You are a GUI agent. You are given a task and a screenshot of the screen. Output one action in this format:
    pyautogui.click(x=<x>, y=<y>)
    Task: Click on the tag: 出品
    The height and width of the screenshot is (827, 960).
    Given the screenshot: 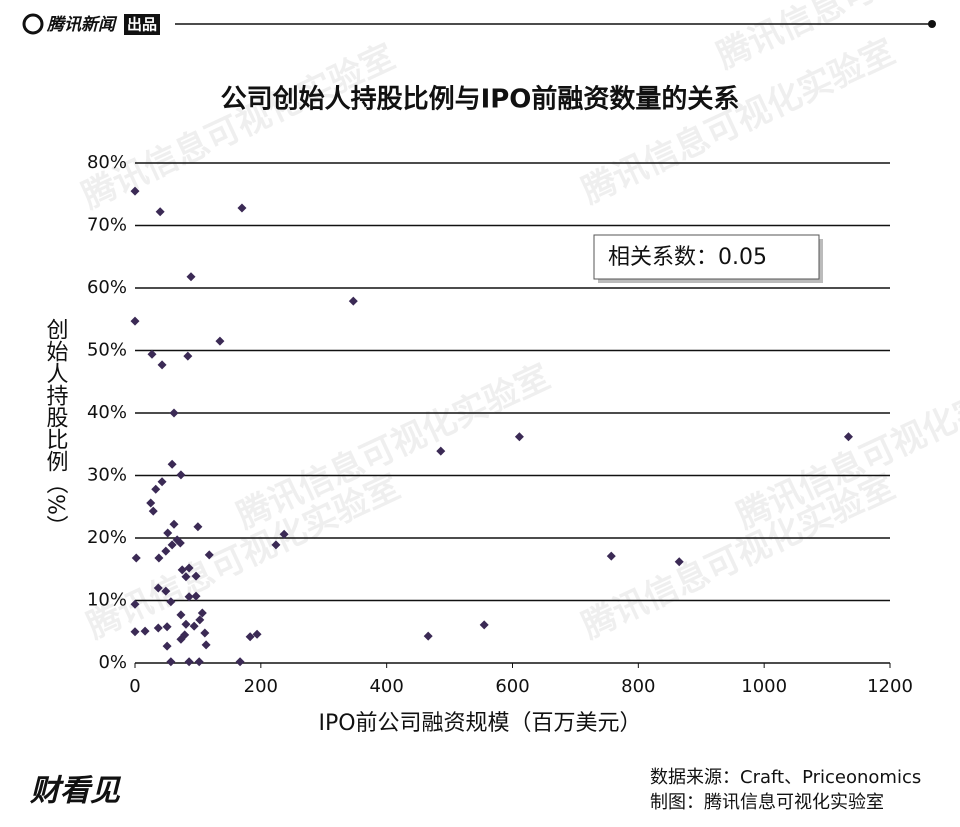 What is the action you would take?
    pyautogui.click(x=142, y=25)
    